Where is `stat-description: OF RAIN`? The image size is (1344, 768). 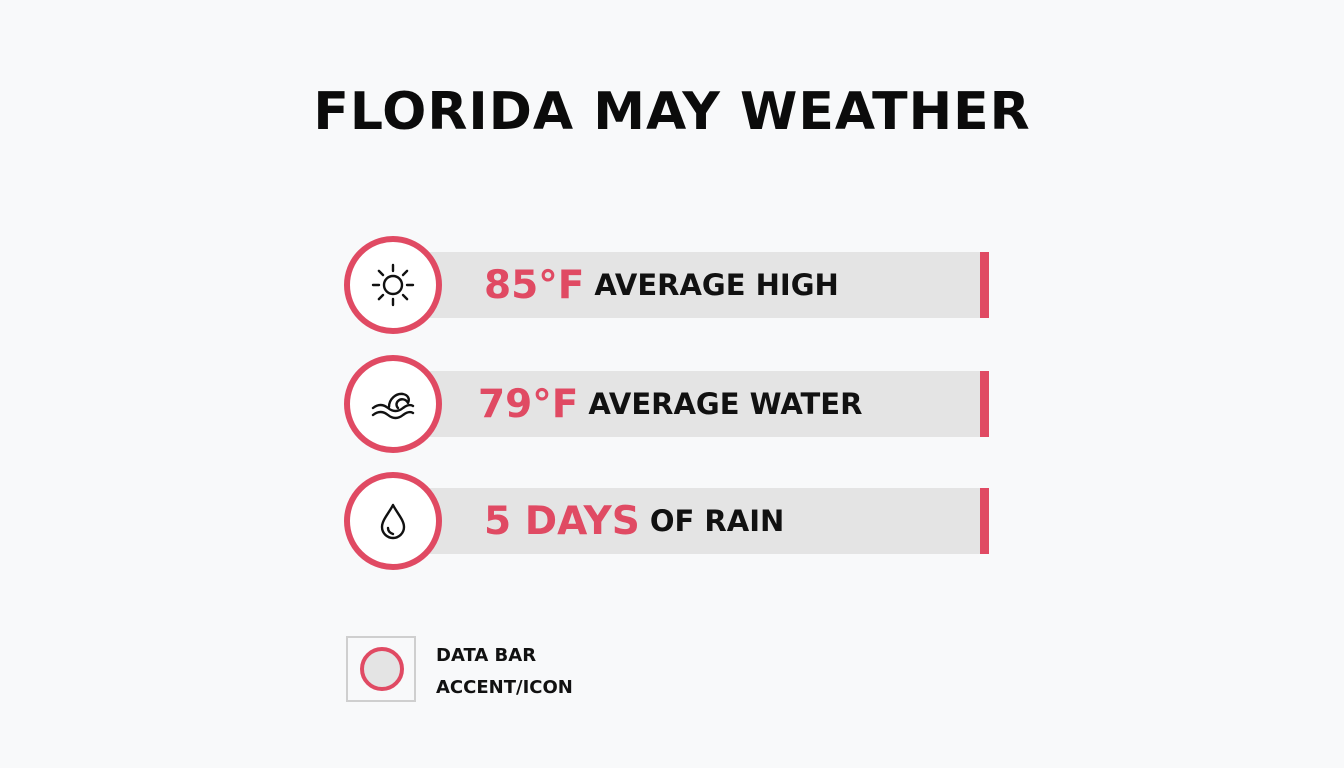 stat-description: OF RAIN is located at coordinates (717, 521).